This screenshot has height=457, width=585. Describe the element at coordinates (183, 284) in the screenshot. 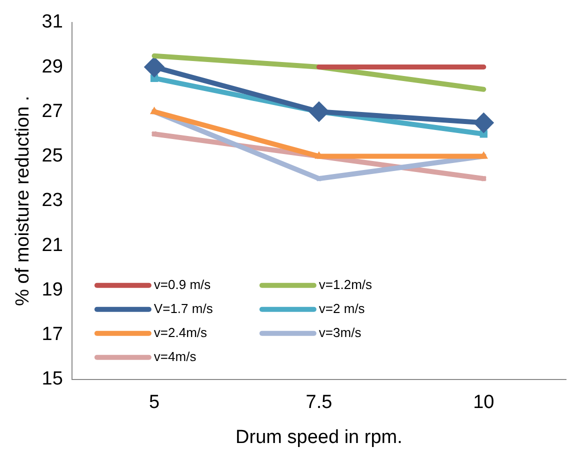

I see `legend-label: v=0.9 m/s` at that location.